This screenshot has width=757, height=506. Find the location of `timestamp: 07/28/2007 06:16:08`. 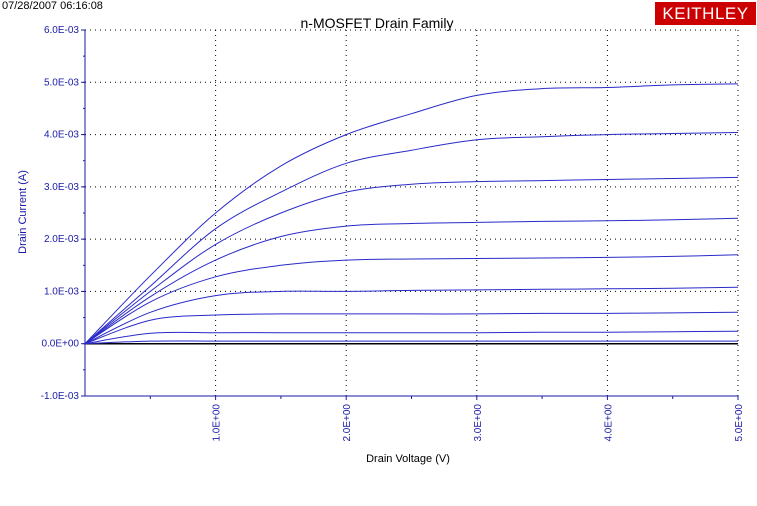

timestamp: 07/28/2007 06:16:08 is located at coordinates (52, 6).